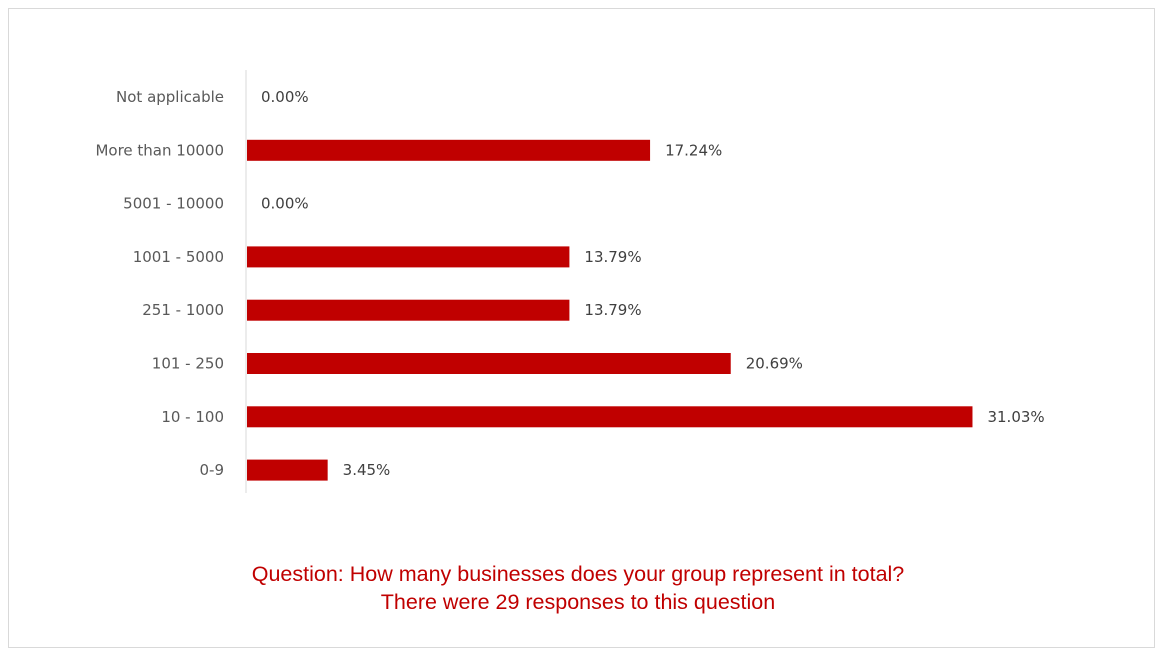  Describe the element at coordinates (212, 470) in the screenshot. I see `category-label-0-9: 0-9` at that location.